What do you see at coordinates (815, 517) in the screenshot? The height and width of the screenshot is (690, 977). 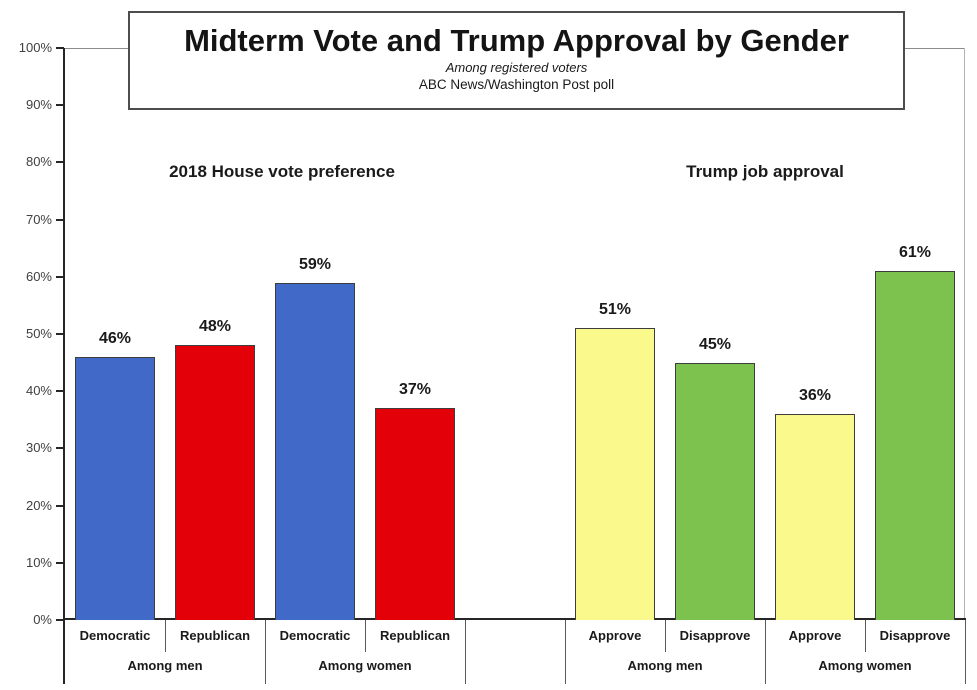 I see `bar-approve-among-women` at bounding box center [815, 517].